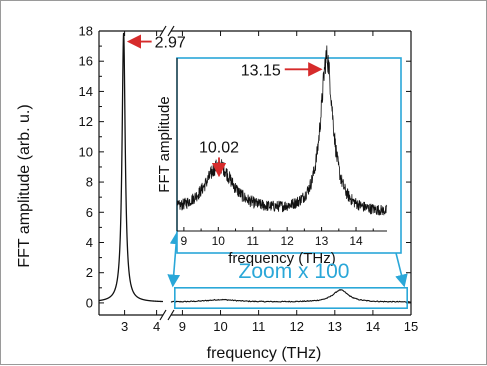  Describe the element at coordinates (89, 212) in the screenshot. I see `y-tick-label: 6` at that location.